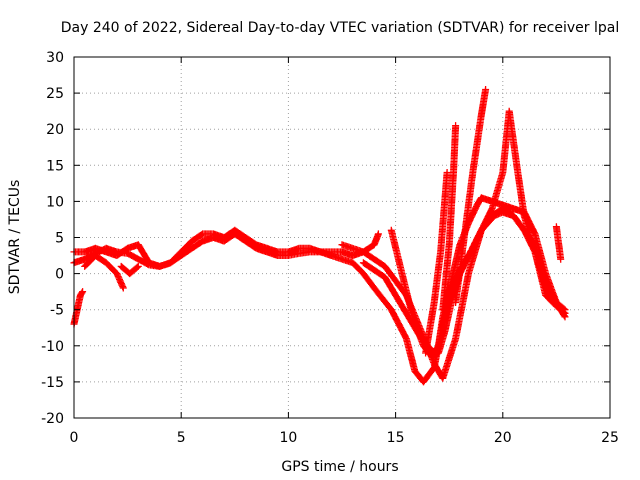 This screenshot has height=480, width=640. What do you see at coordinates (59, 275) in the screenshot?
I see `y-tick-label: 0` at bounding box center [59, 275].